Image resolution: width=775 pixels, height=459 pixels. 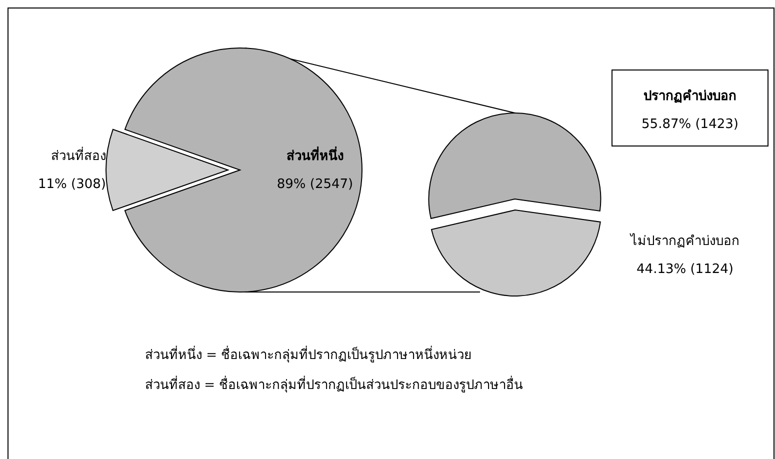 I want to click on slice-label: ปรากฏคำบ่งบอก, so click(x=690, y=96).